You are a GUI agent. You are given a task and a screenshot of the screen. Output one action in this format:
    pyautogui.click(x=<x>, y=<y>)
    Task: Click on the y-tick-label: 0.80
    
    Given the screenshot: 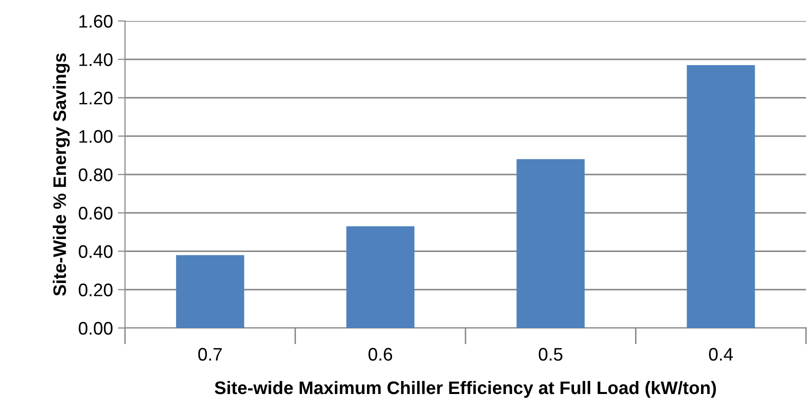 What is the action you would take?
    pyautogui.click(x=95, y=175)
    